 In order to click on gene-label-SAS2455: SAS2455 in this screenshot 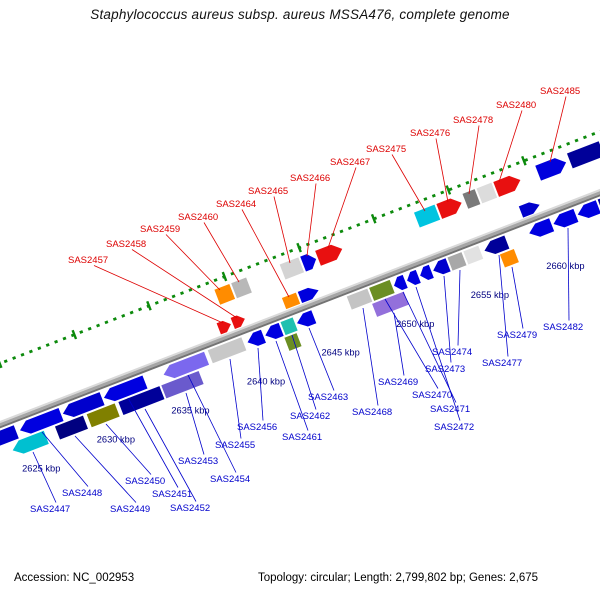, I will do `click(235, 445)`.